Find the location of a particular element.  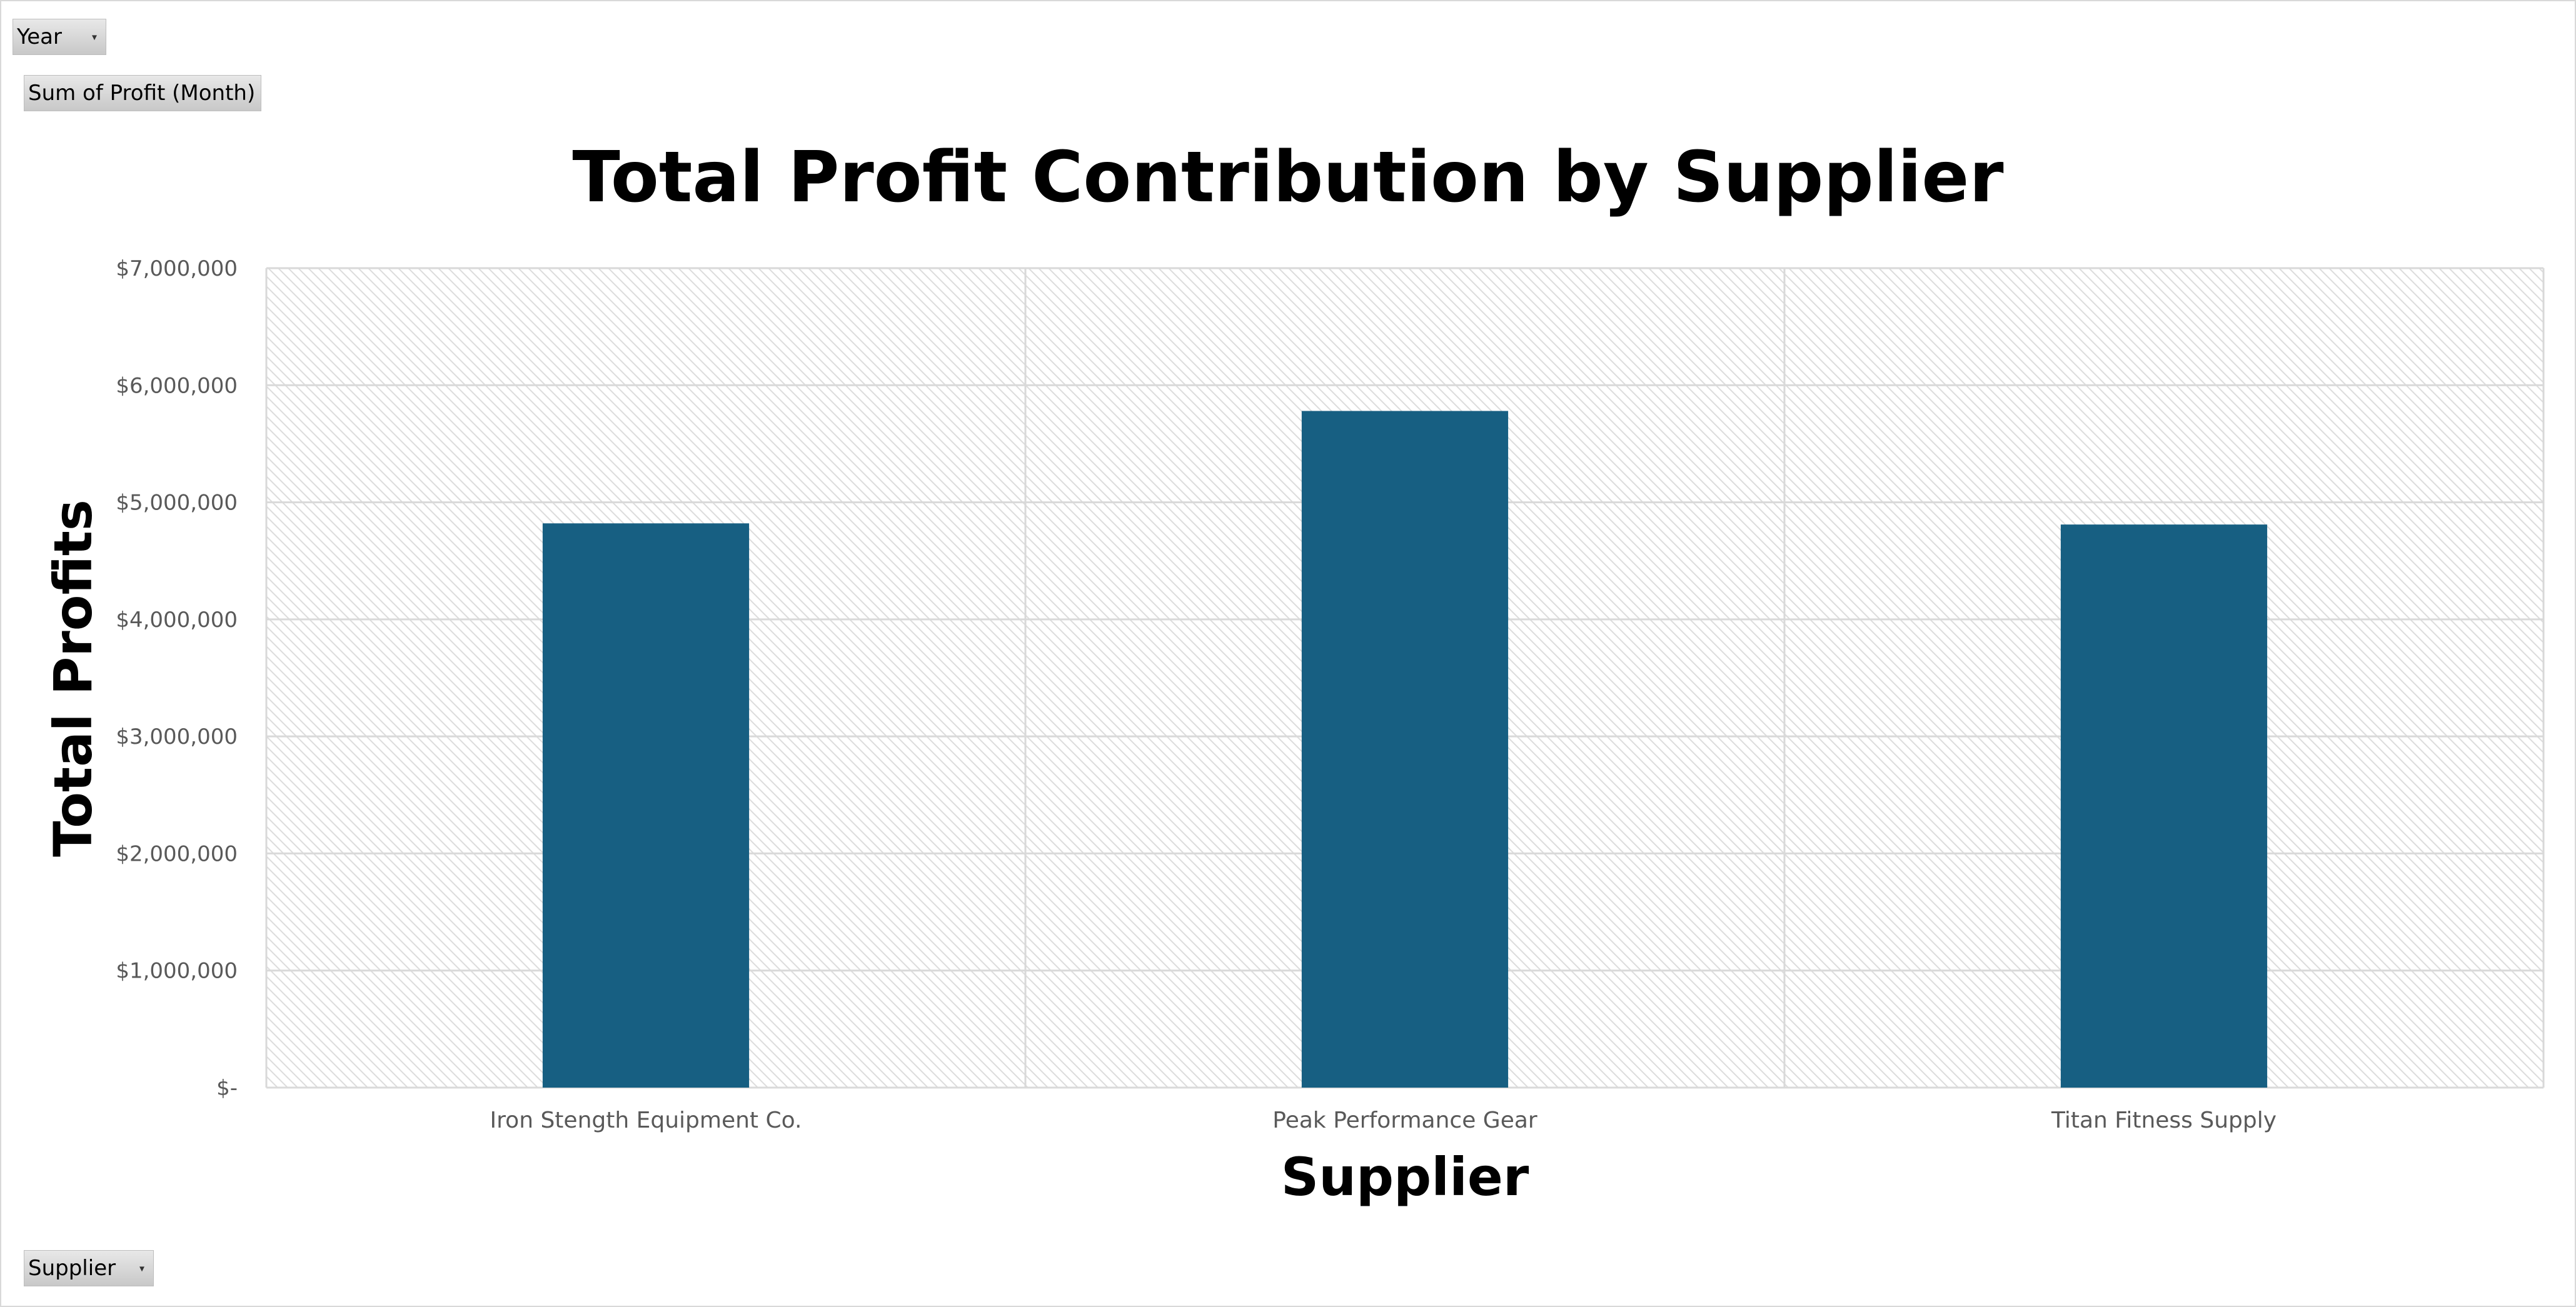

y-tick-label: $7,000,000 is located at coordinates (177, 268).